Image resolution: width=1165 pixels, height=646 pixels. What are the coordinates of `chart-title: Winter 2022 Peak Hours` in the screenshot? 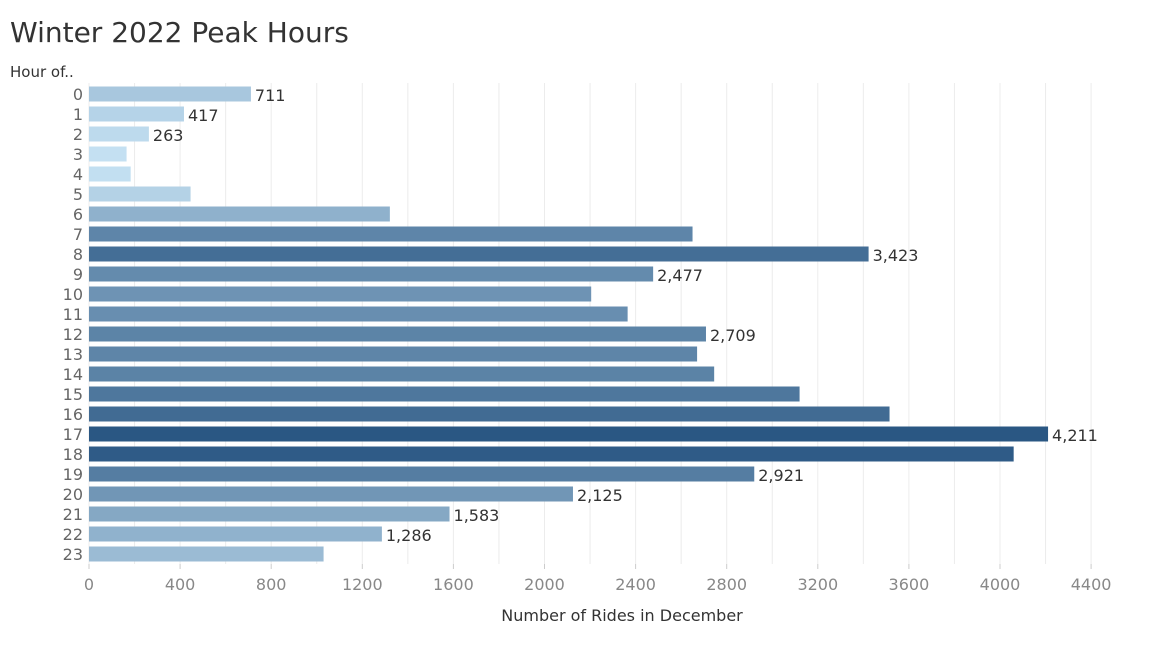 It's located at (179, 32).